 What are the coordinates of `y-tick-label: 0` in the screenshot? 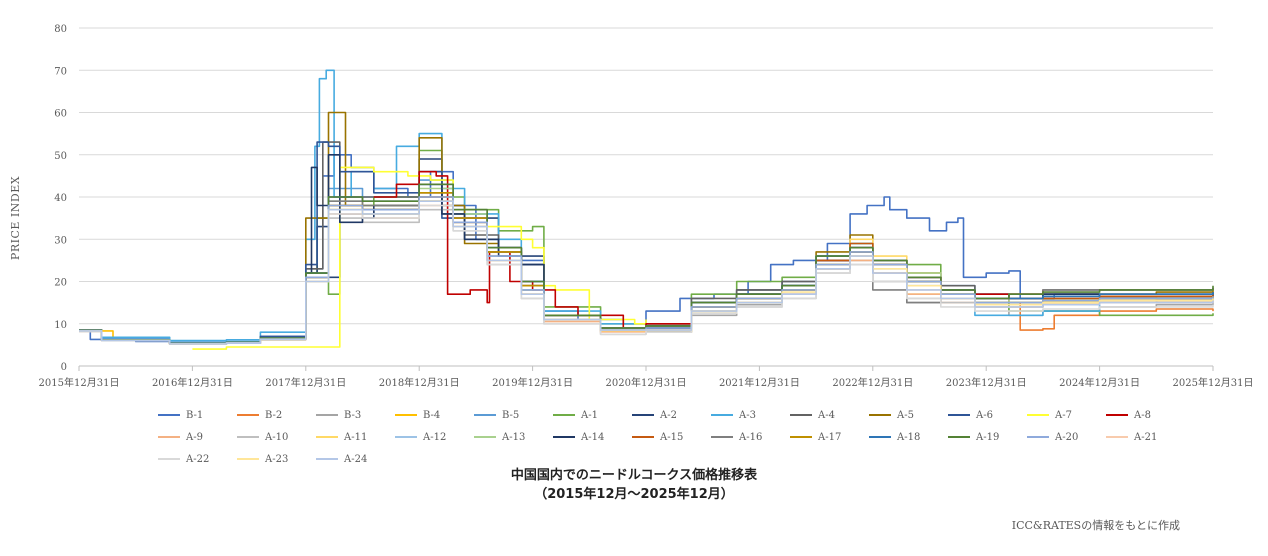 It's located at (64, 367).